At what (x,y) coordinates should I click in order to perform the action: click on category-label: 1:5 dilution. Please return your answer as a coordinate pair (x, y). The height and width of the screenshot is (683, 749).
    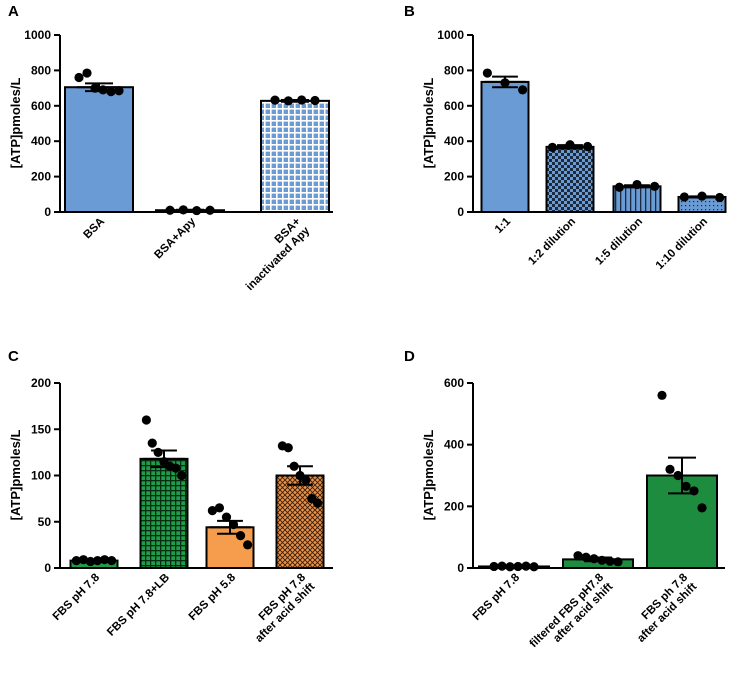
    Looking at the image, I should click on (619, 242).